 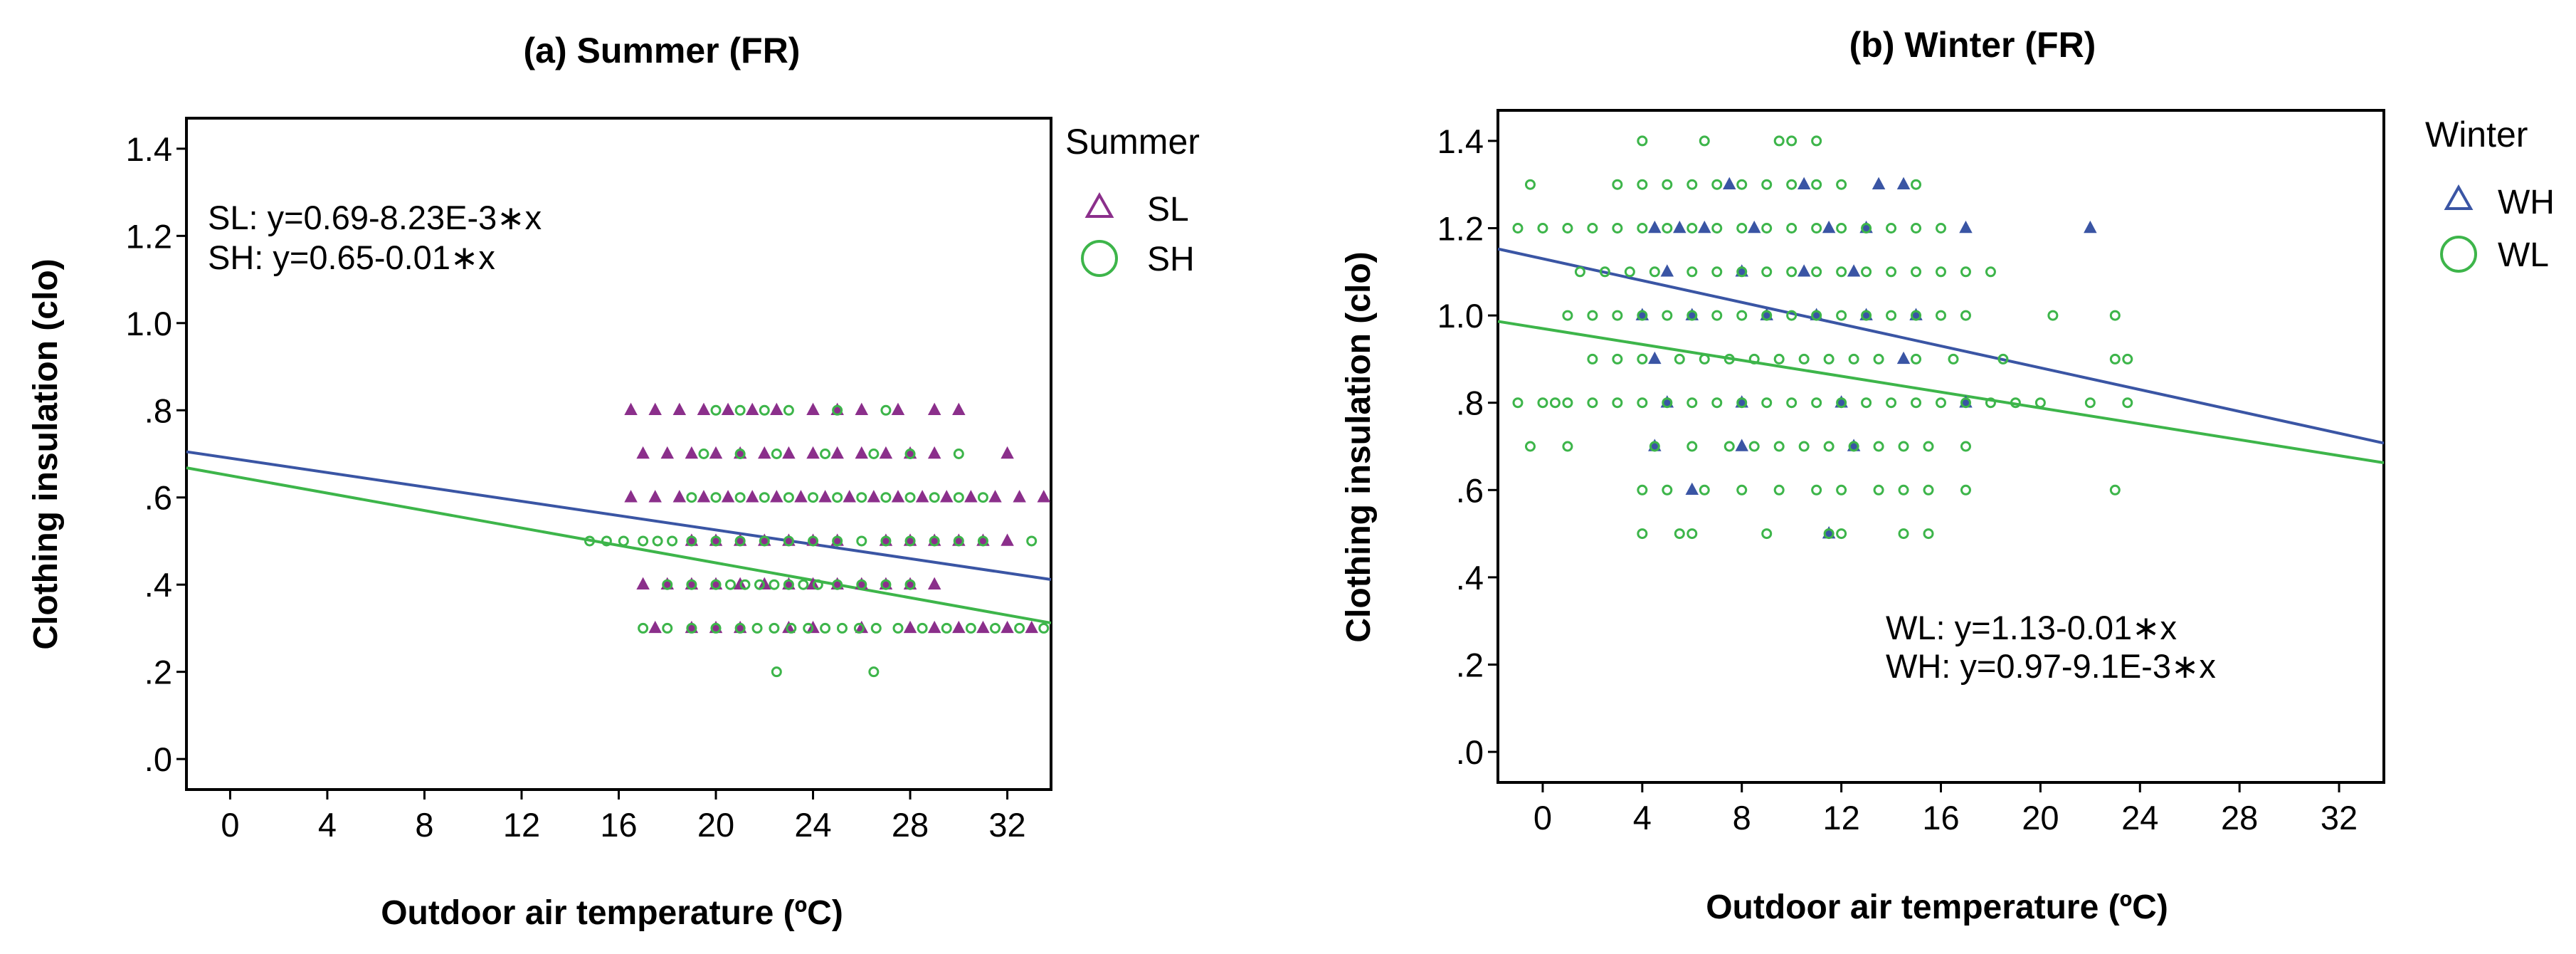 What do you see at coordinates (1937, 907) in the screenshot?
I see `winter-x-axis-title: Outdoor air temperature (ºC)` at bounding box center [1937, 907].